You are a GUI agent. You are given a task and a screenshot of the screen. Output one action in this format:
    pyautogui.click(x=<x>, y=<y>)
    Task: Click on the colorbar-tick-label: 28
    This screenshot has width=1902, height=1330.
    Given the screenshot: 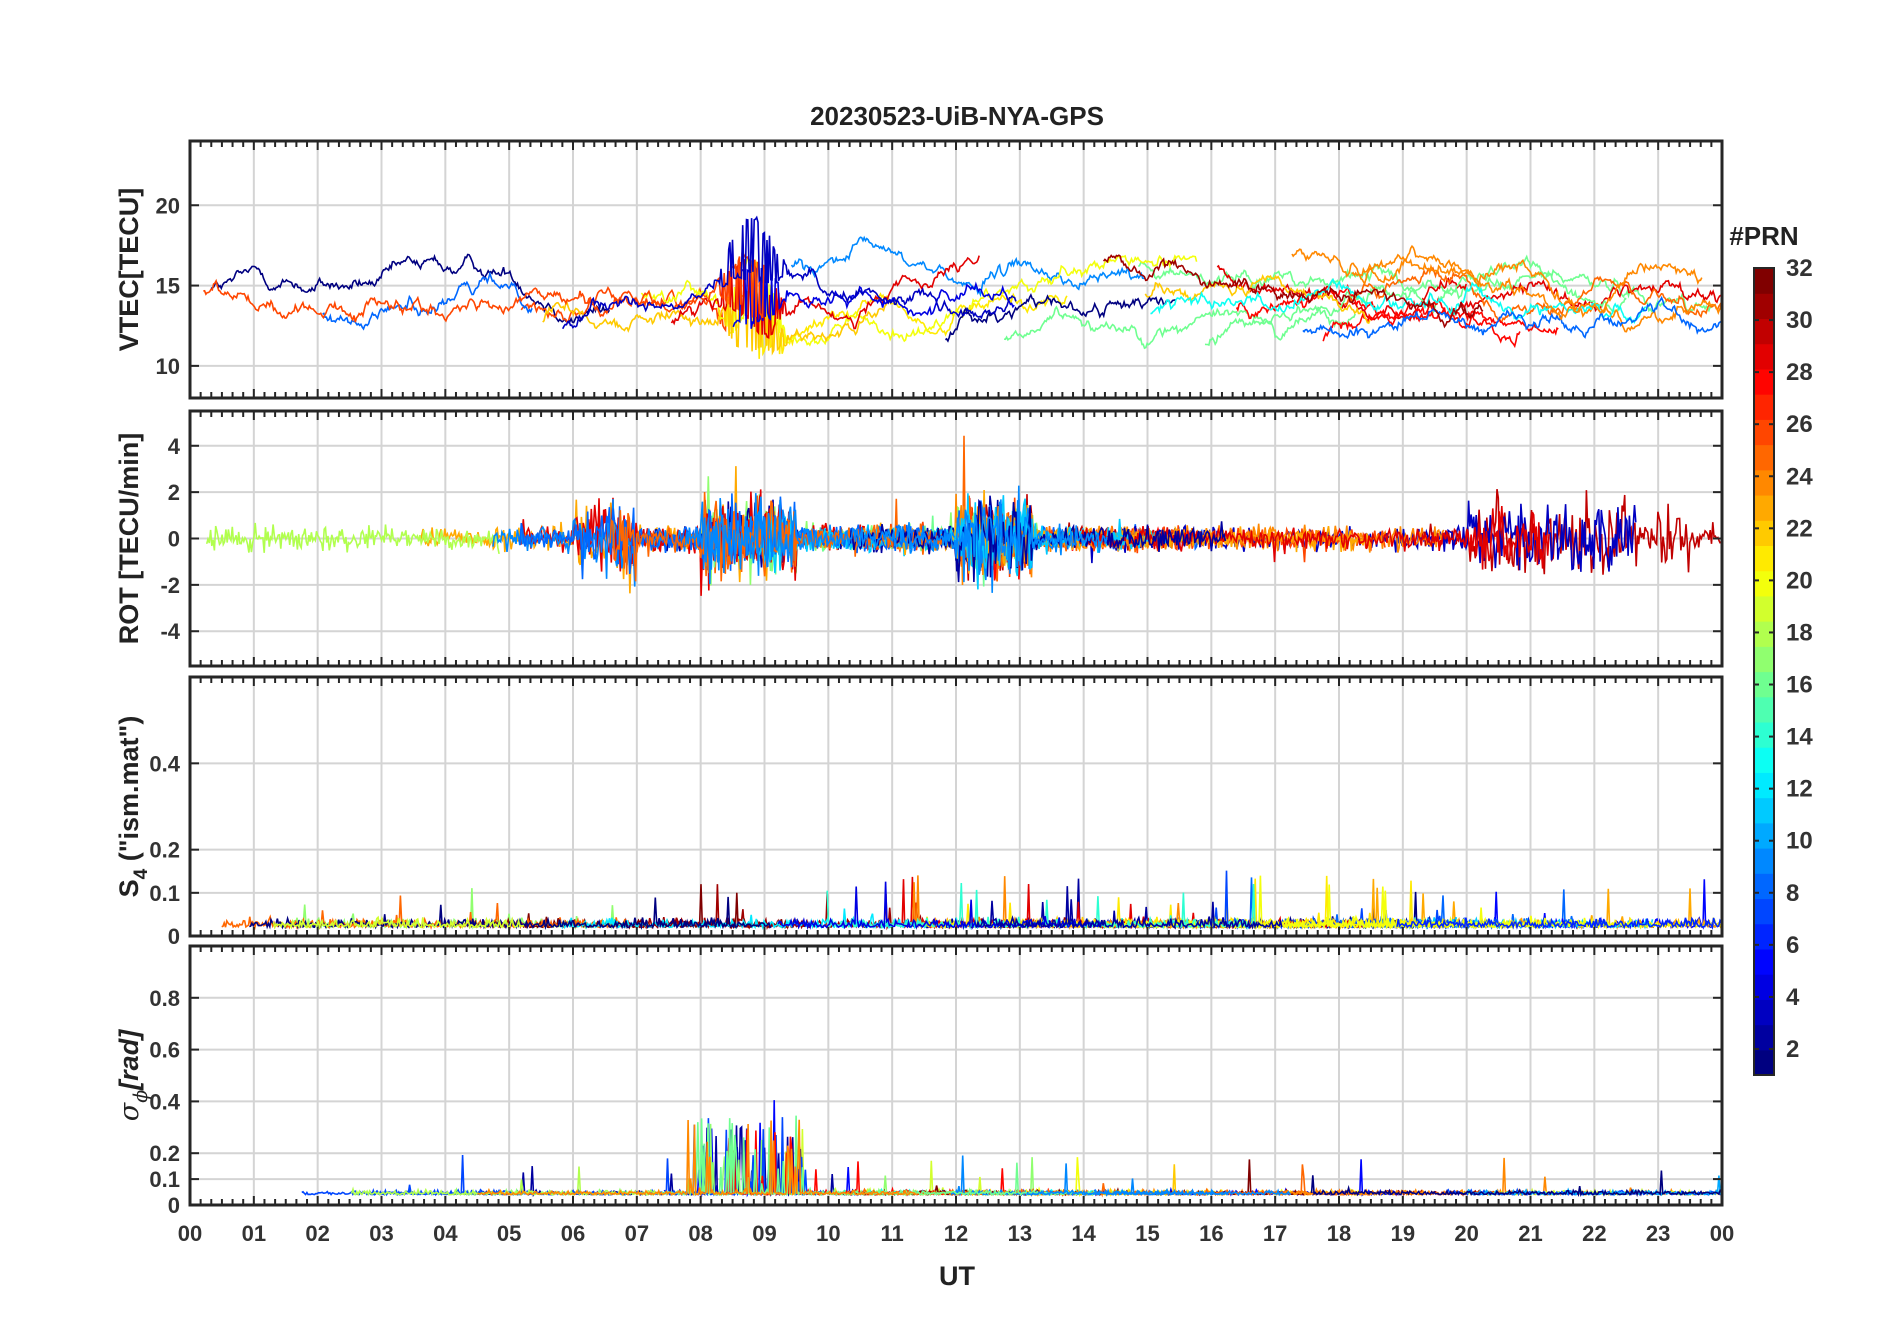 What is the action you would take?
    pyautogui.click(x=1799, y=372)
    